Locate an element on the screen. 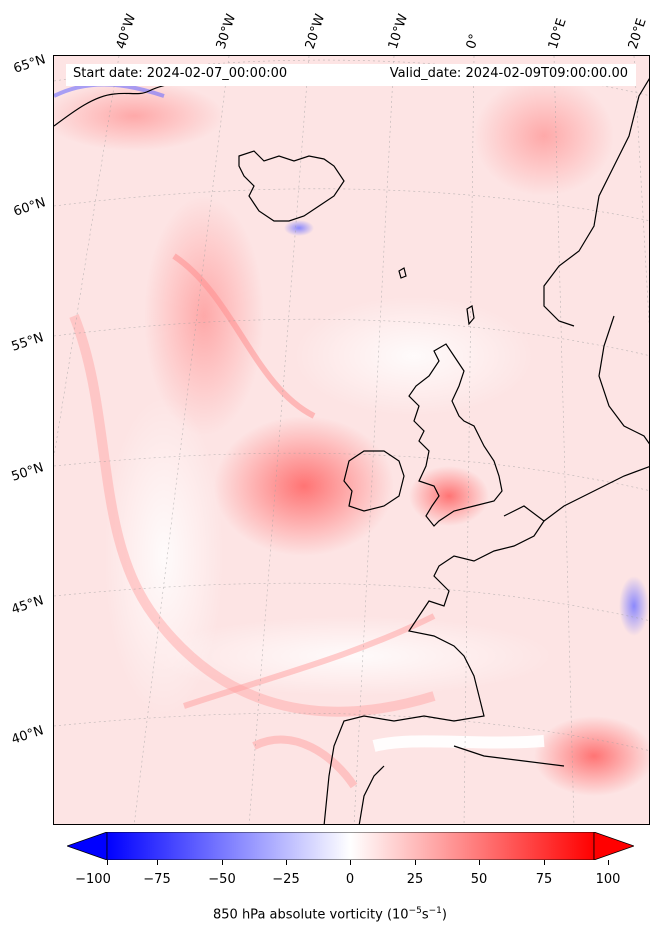 Image resolution: width=659 pixels, height=936 pixels. france-spain-coast is located at coordinates (434, 664).